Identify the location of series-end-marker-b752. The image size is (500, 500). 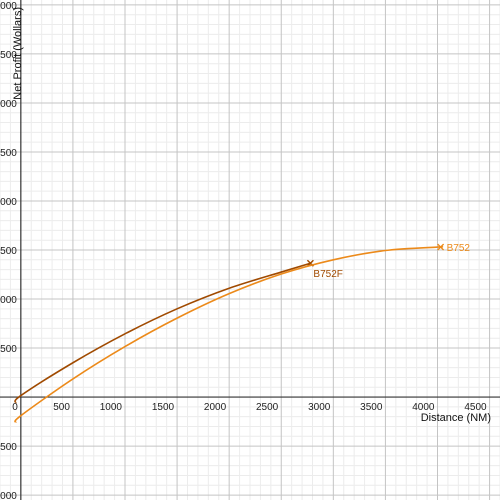
(441, 247).